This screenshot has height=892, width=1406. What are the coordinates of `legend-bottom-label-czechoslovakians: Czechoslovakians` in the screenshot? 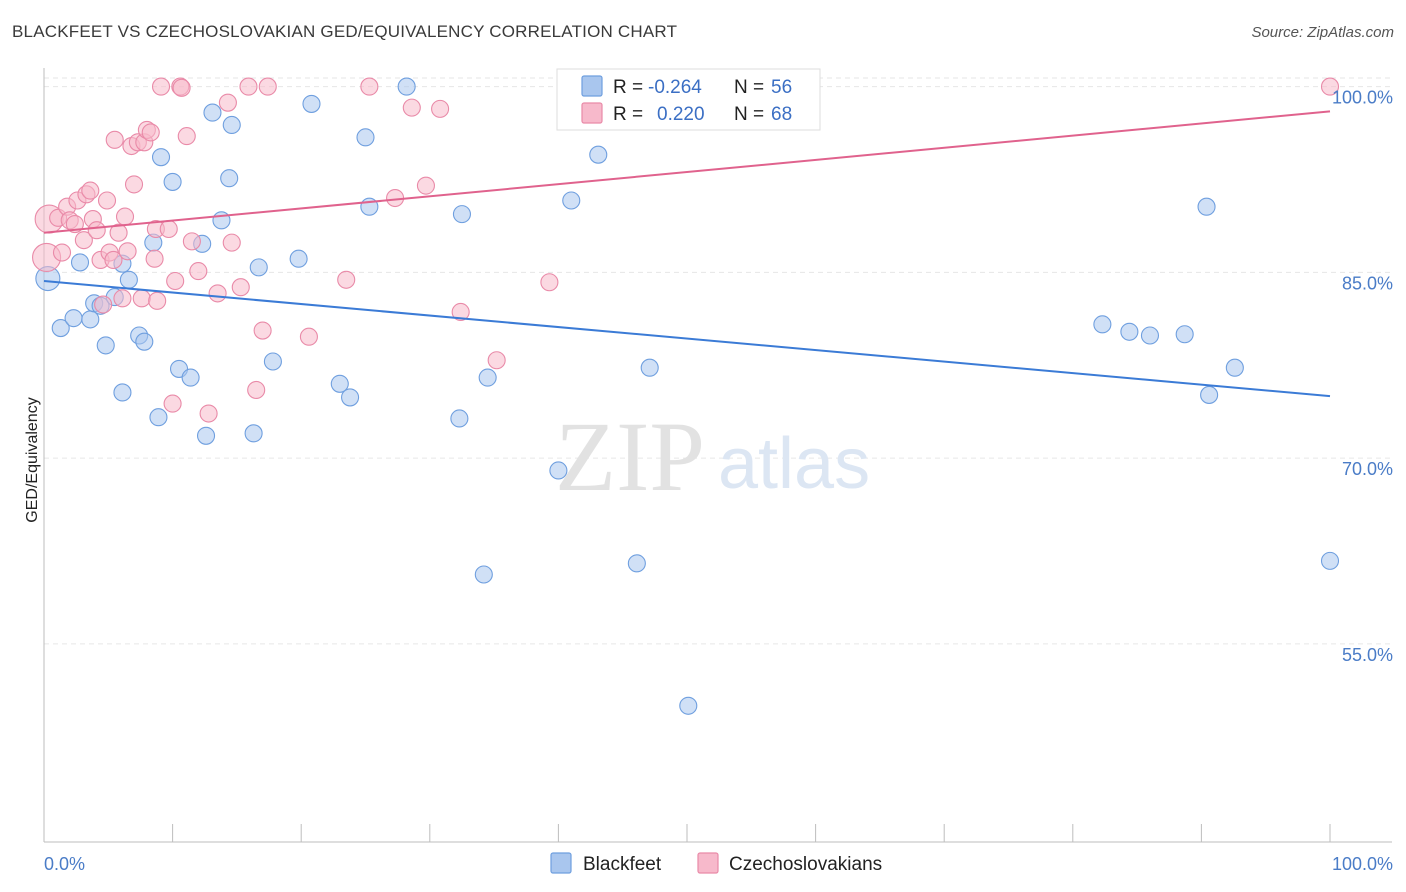 It's located at (805, 864).